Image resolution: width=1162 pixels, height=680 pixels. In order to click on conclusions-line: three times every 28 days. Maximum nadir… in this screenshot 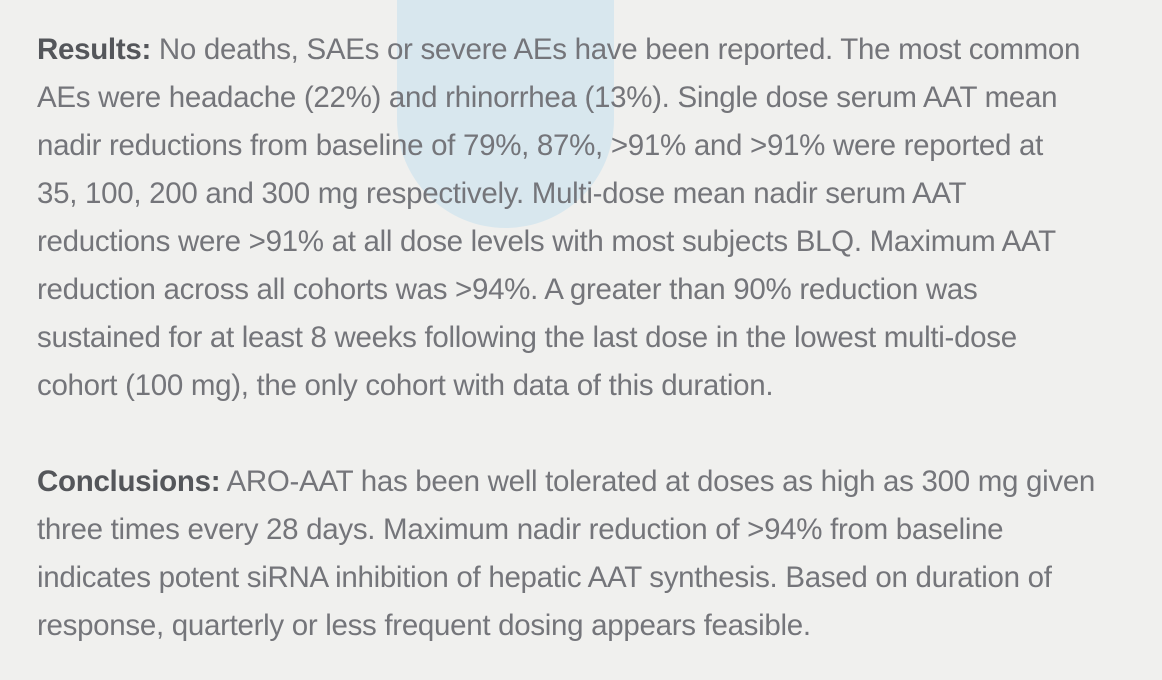, I will do `click(520, 529)`.